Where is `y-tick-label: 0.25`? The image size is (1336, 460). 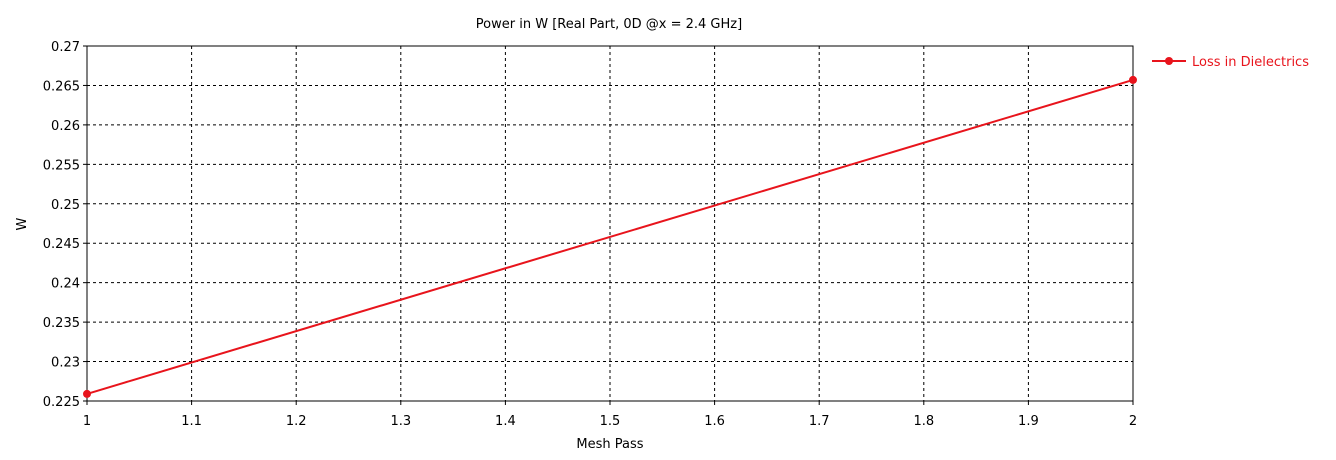 y-tick-label: 0.25 is located at coordinates (65, 205).